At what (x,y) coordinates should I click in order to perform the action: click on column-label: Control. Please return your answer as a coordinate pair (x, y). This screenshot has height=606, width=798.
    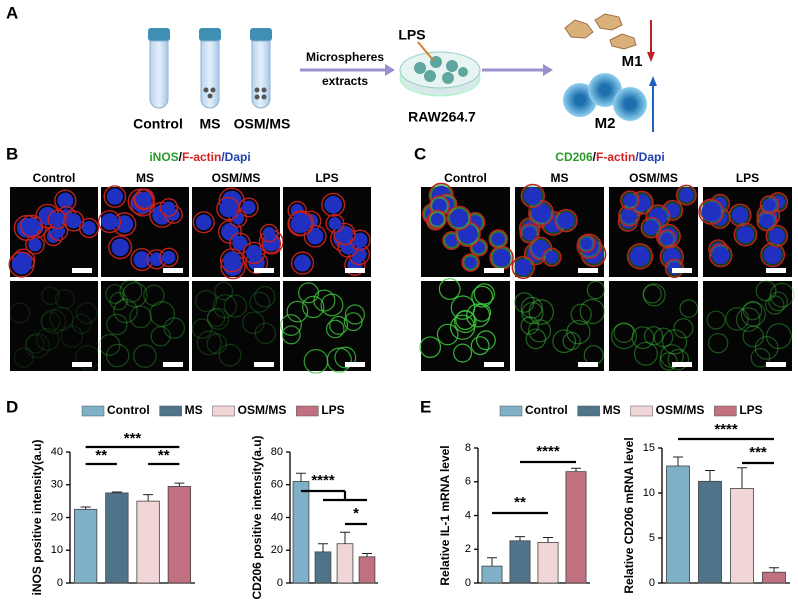
    Looking at the image, I should click on (54, 178).